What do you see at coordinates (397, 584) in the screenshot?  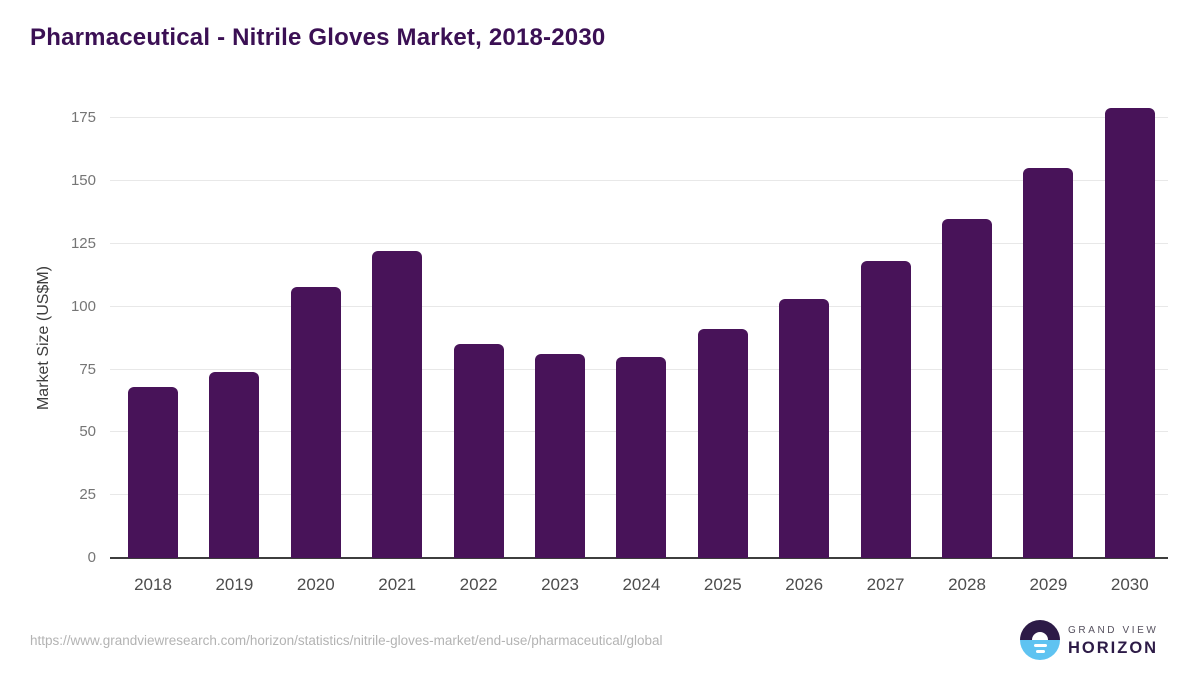 I see `x-tick-label-2021: 2021` at bounding box center [397, 584].